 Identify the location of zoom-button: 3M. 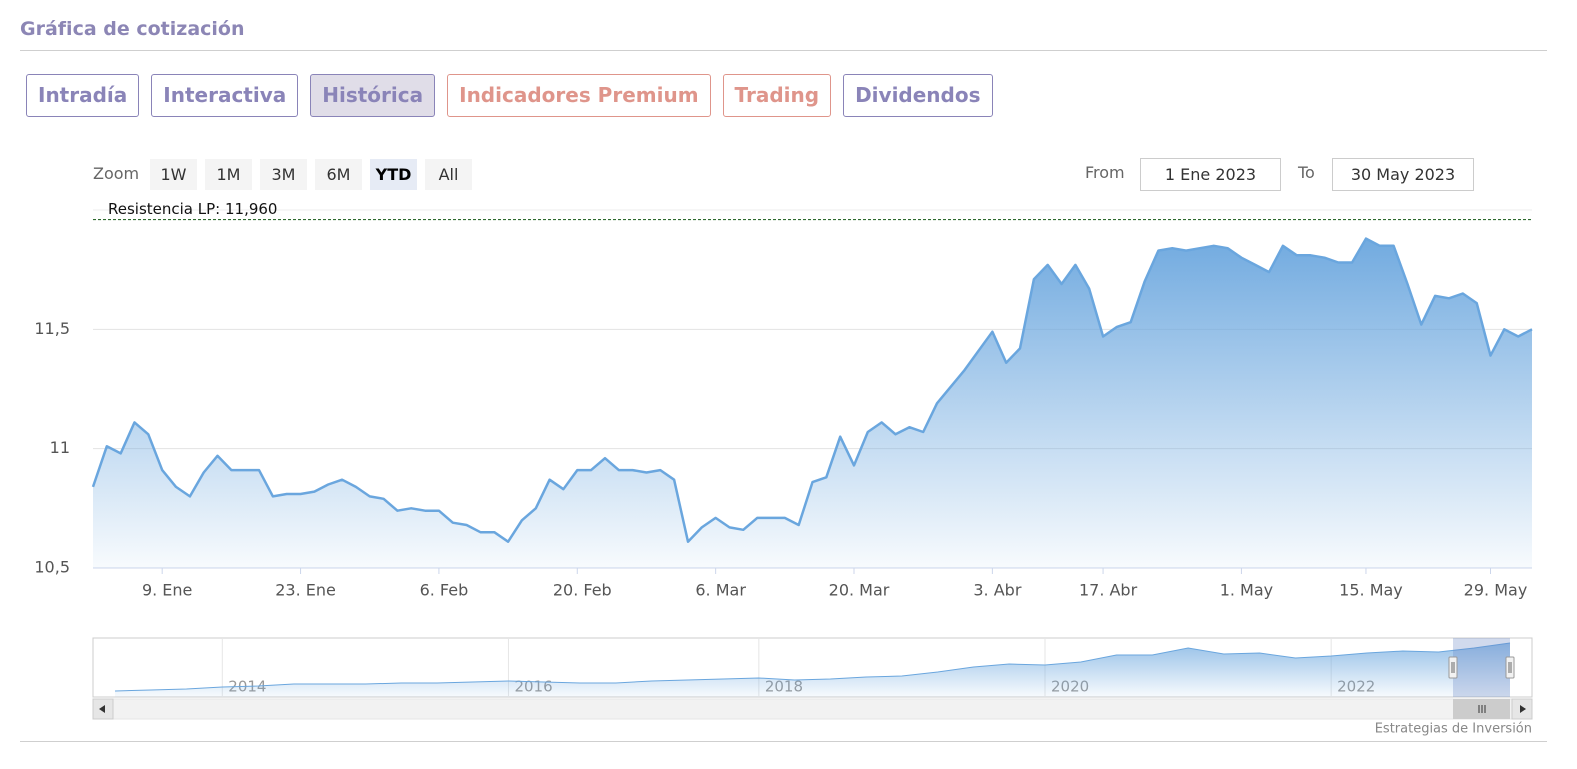
(283, 174).